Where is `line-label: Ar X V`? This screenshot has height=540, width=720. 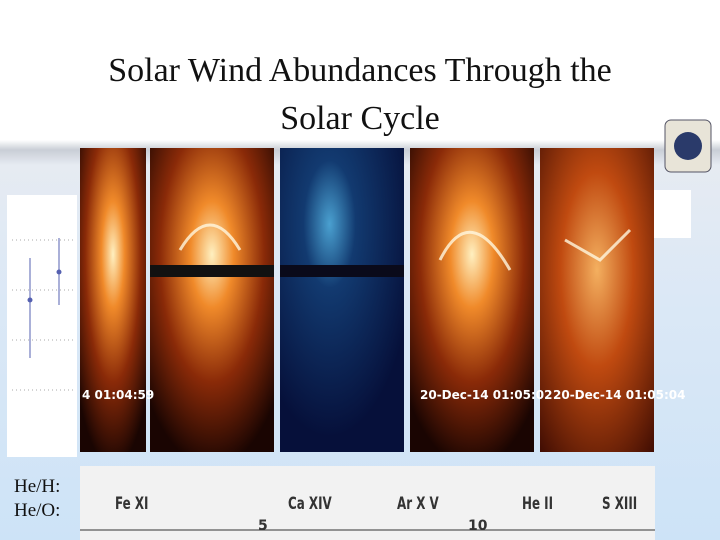 line-label: Ar X V is located at coordinates (418, 504).